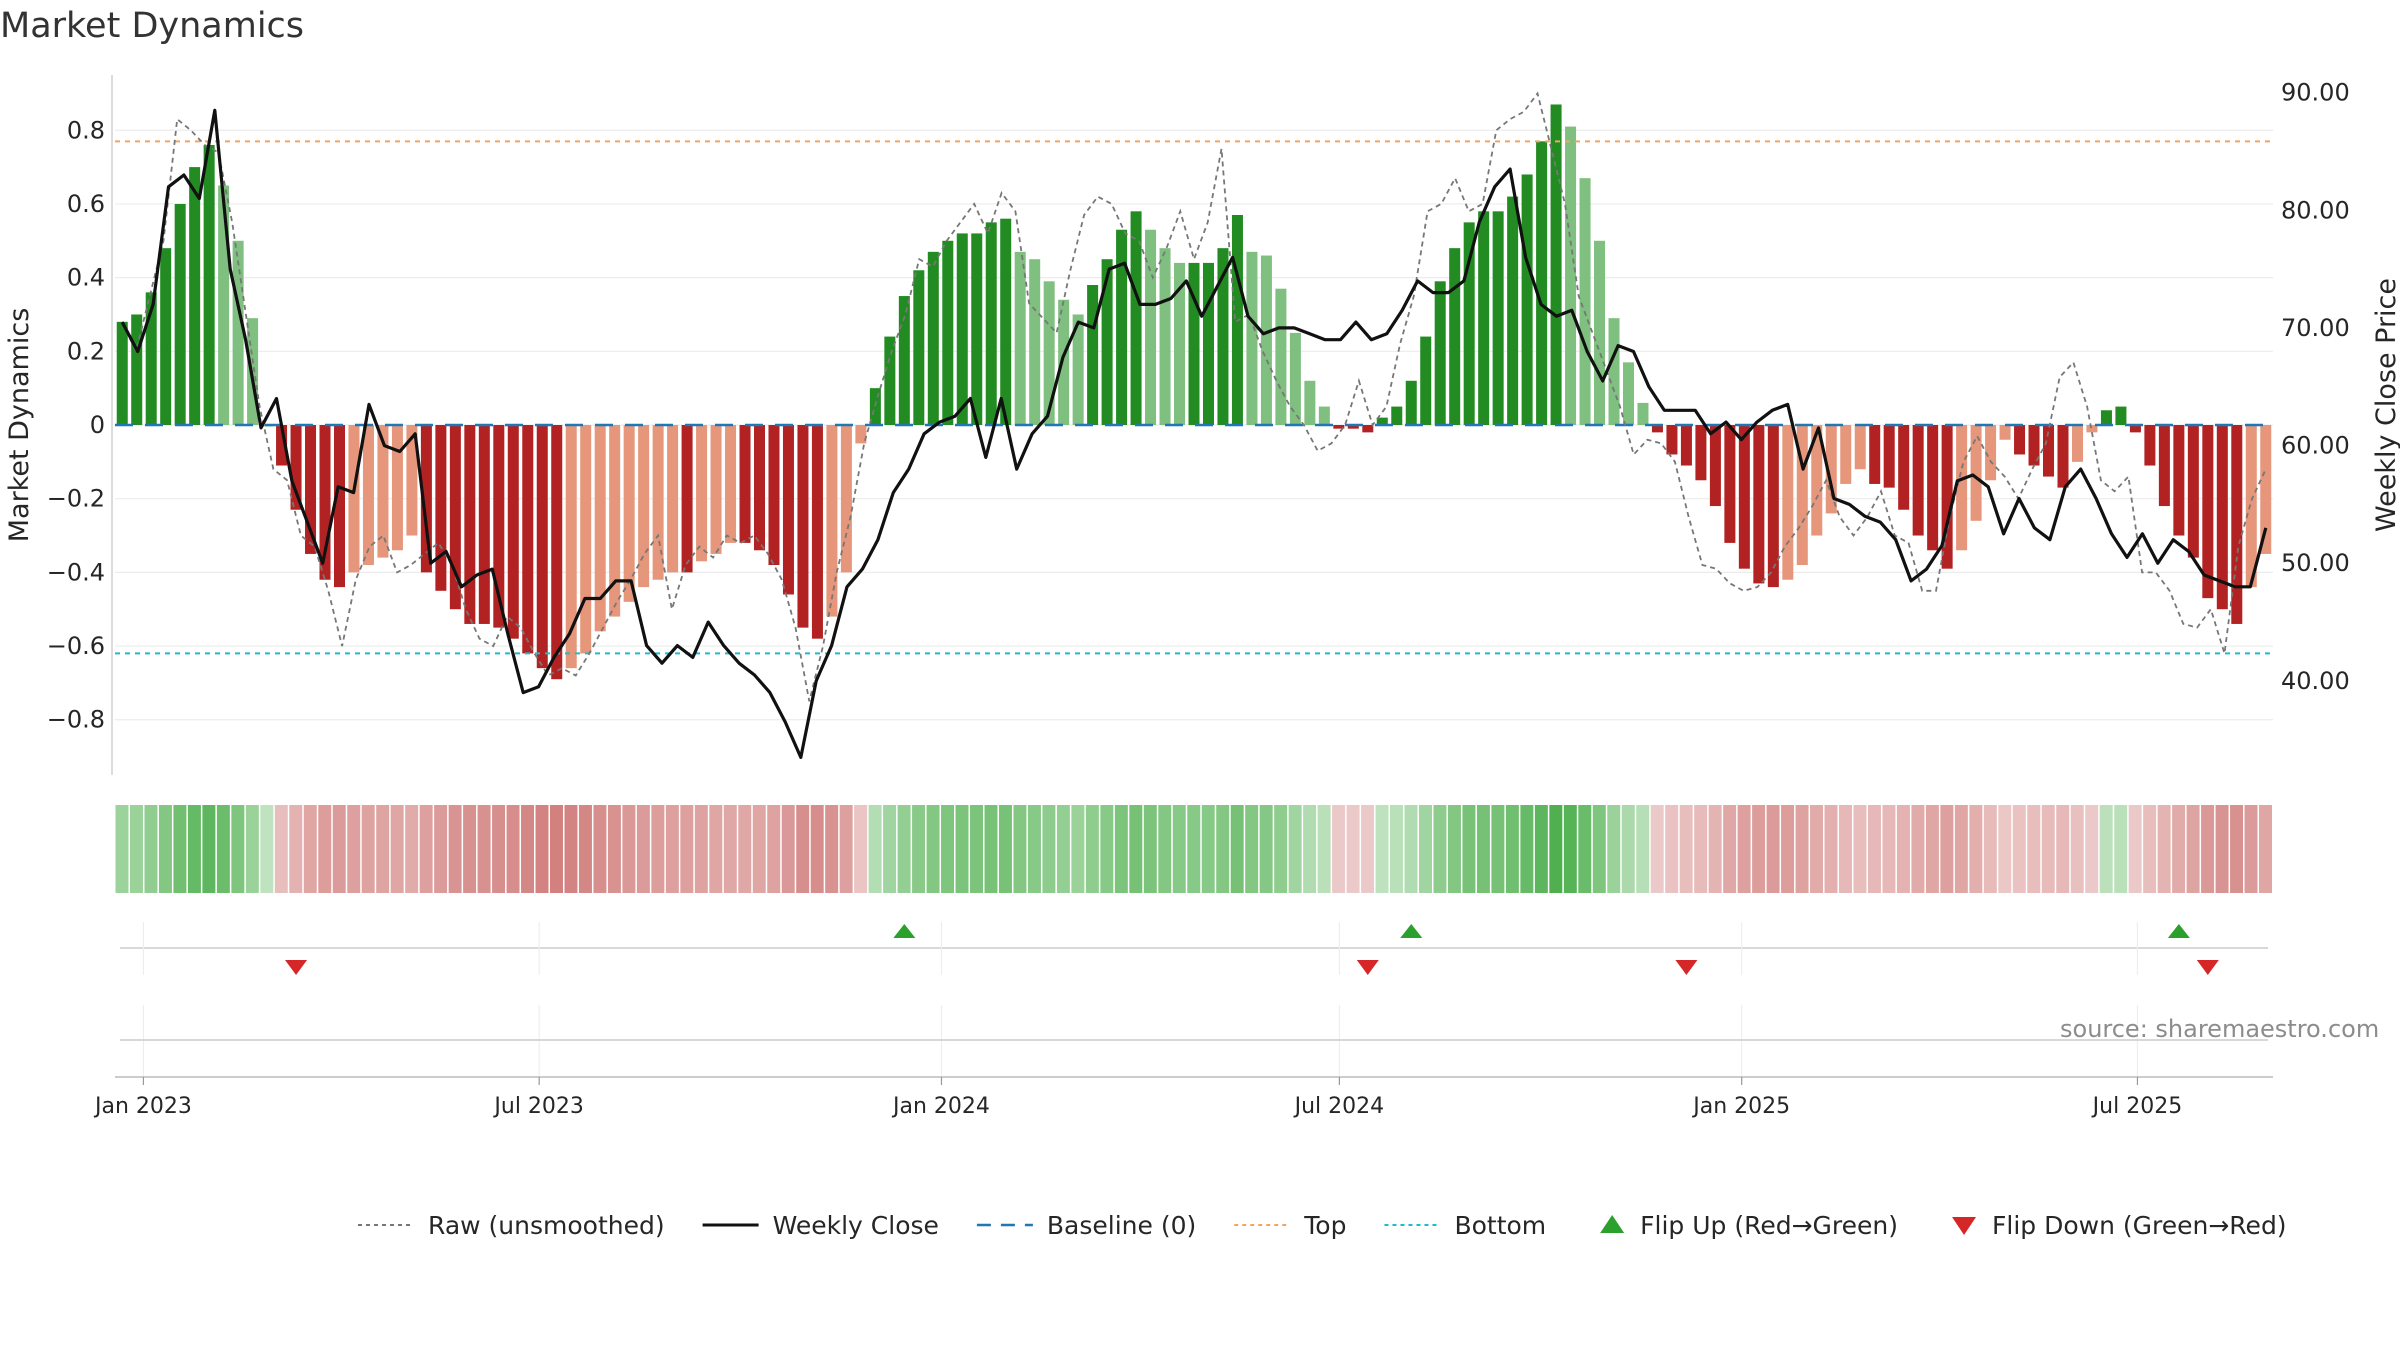  Describe the element at coordinates (1964, 1226) in the screenshot. I see `legend-swatch` at that location.